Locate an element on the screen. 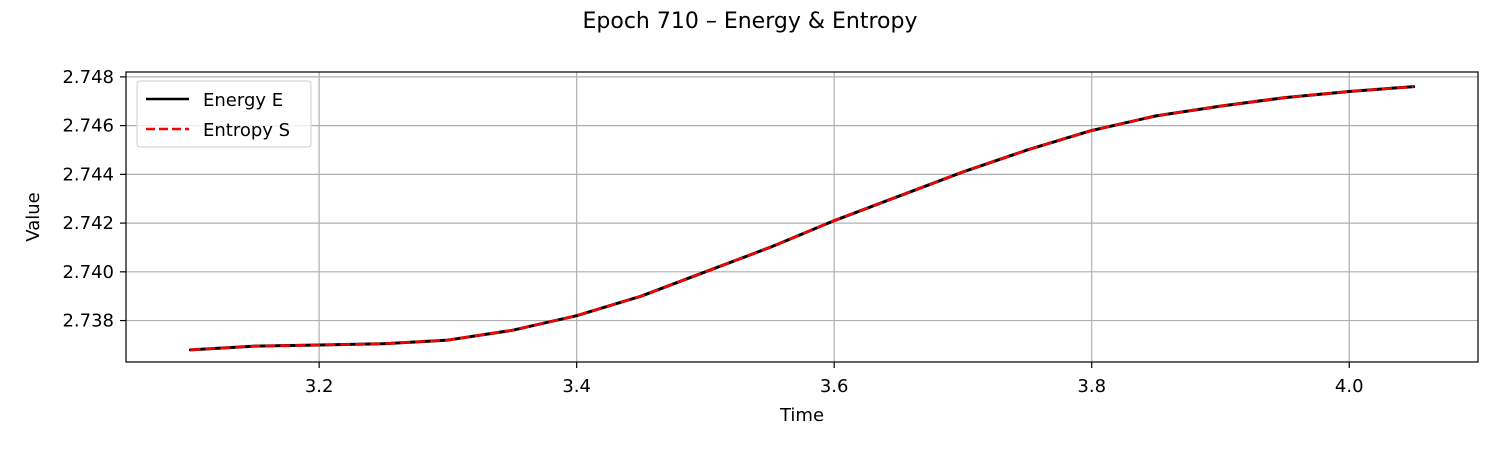  x-axis-label: Time is located at coordinates (801, 415).